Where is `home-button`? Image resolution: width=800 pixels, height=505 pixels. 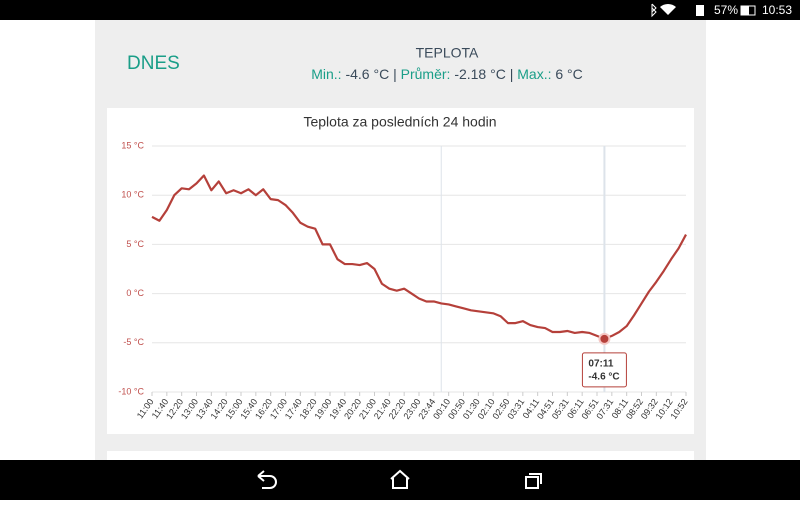 home-button is located at coordinates (400, 479).